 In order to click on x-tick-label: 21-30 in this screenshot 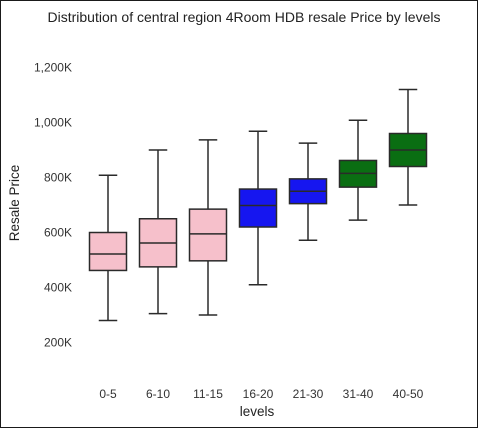, I will do `click(308, 394)`.